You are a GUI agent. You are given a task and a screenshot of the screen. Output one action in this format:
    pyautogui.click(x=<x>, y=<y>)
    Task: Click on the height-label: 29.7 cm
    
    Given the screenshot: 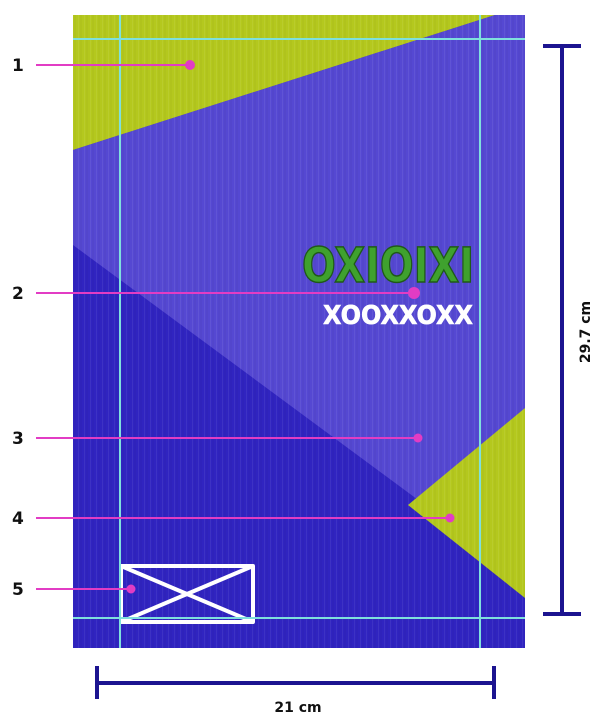 What is the action you would take?
    pyautogui.click(x=586, y=332)
    